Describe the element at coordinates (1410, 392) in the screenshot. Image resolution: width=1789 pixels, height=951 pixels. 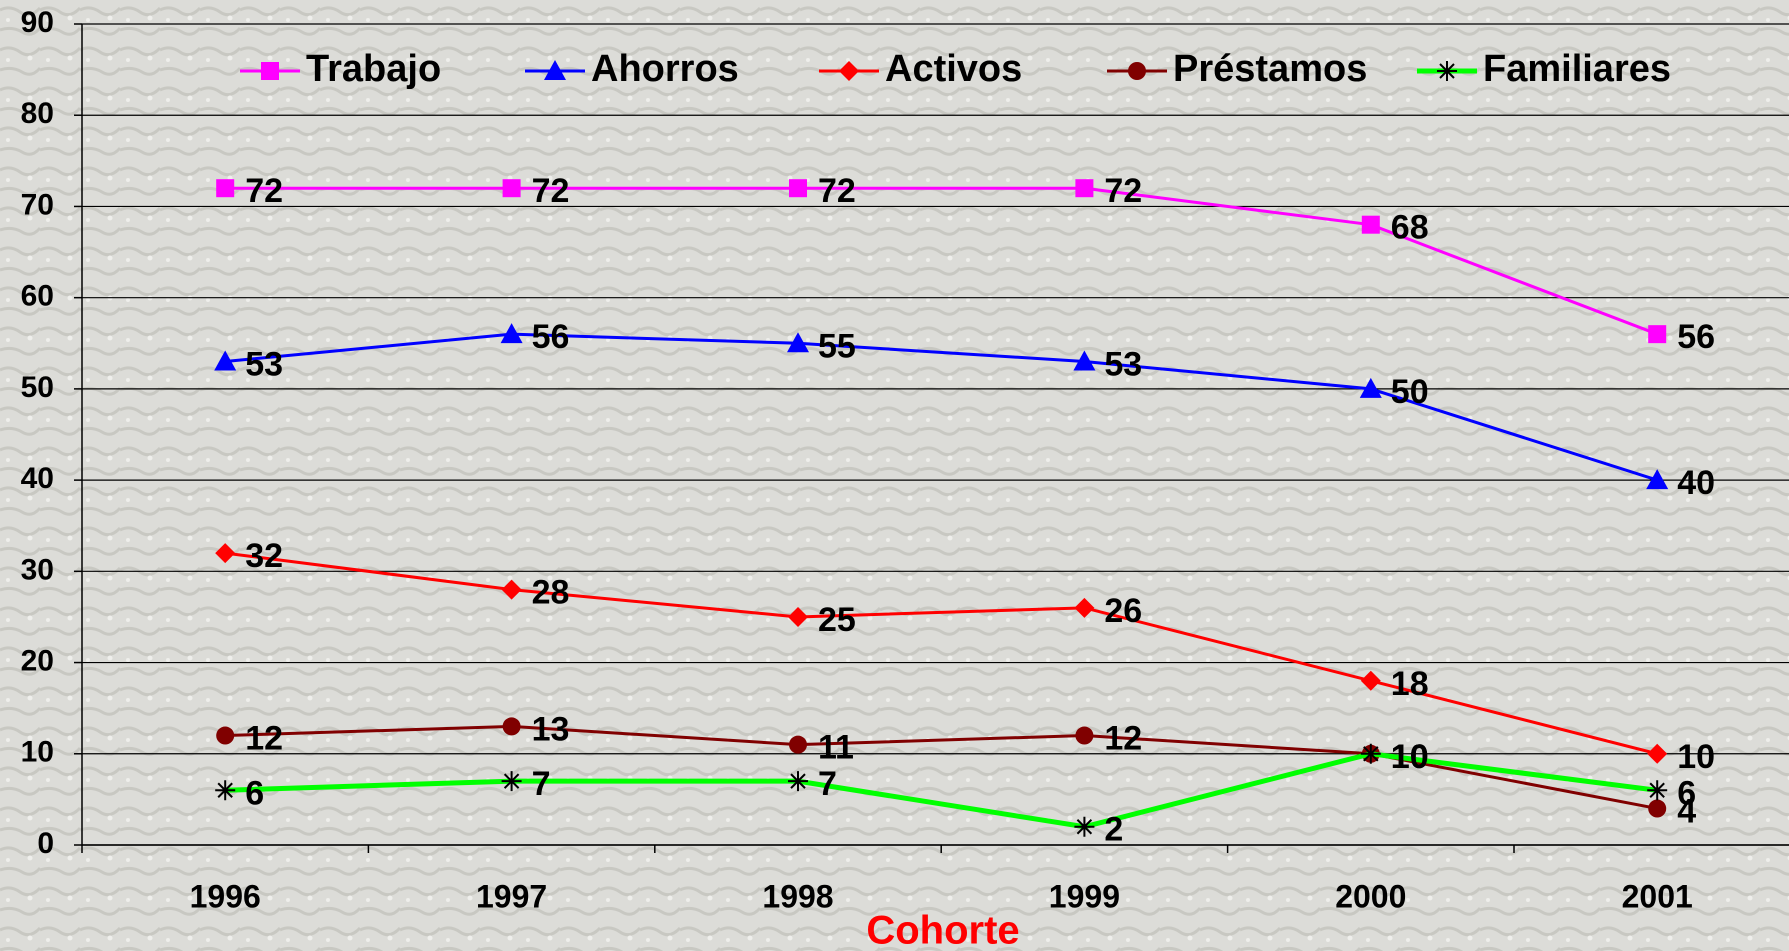
I see `data-label: 50` at that location.